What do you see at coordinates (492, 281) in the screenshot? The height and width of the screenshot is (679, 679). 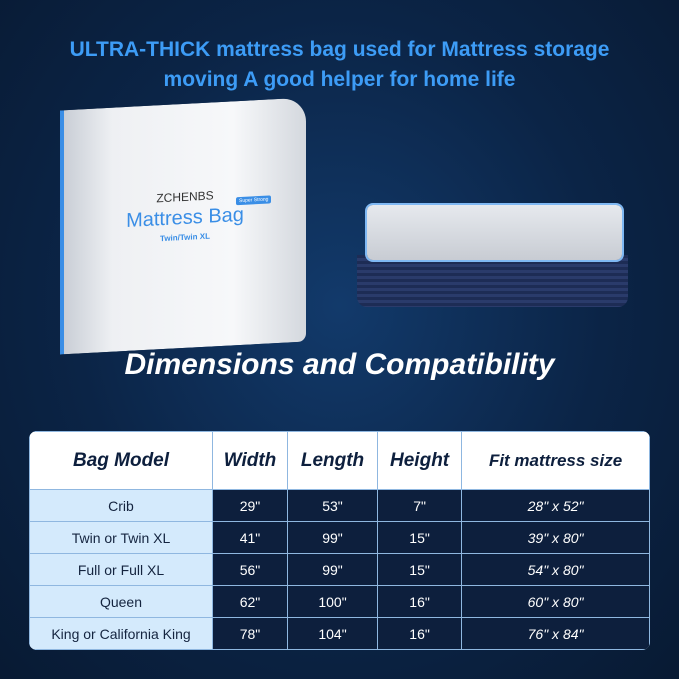 I see `mattress-side` at bounding box center [492, 281].